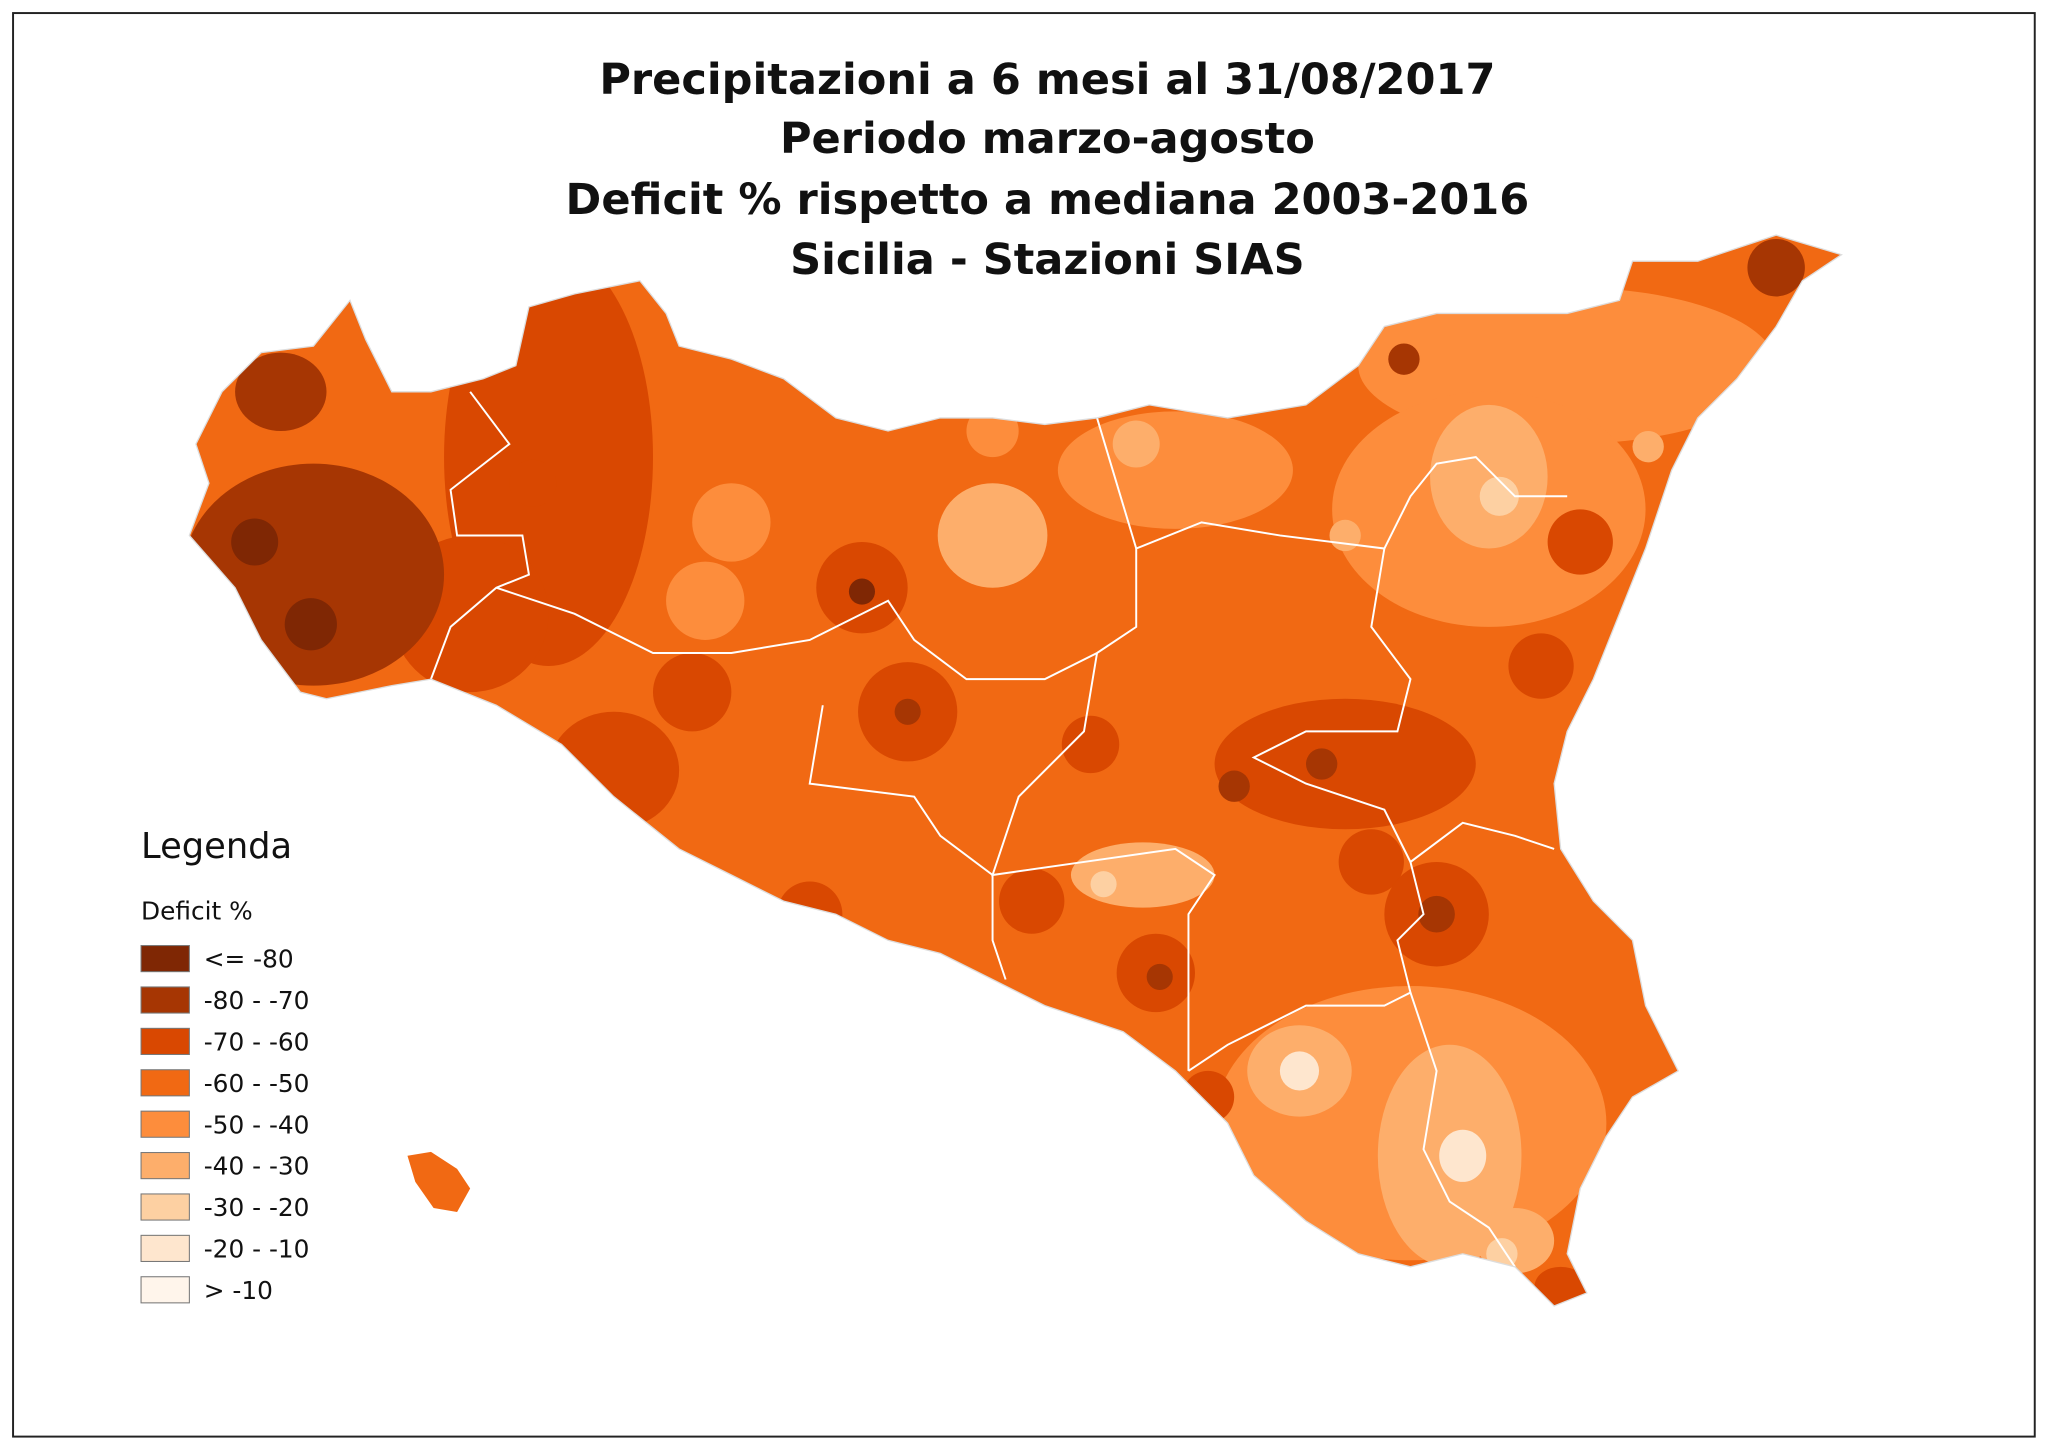 This screenshot has width=2048, height=1448. I want to click on legend-label: -70 - -60, so click(257, 1042).